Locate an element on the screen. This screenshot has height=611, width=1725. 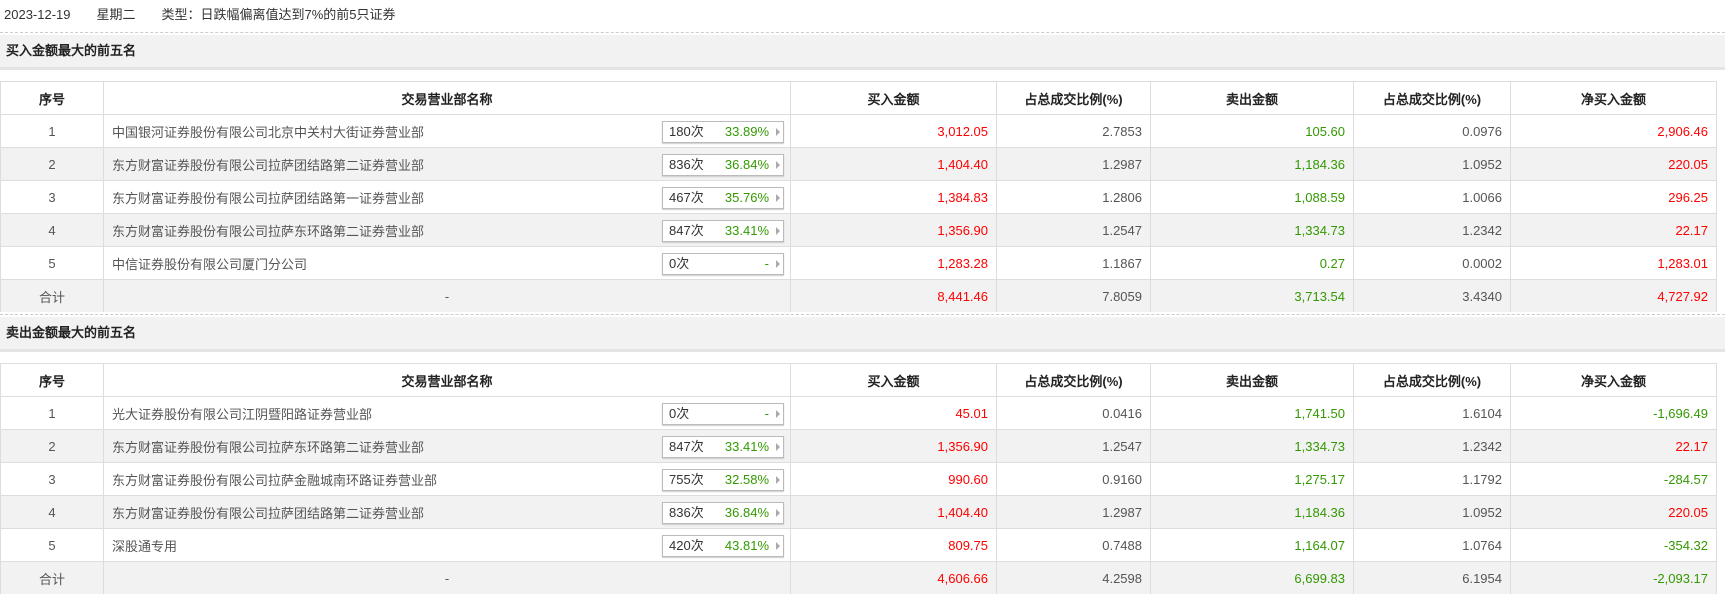
rate: 35.76% is located at coordinates (746, 197).